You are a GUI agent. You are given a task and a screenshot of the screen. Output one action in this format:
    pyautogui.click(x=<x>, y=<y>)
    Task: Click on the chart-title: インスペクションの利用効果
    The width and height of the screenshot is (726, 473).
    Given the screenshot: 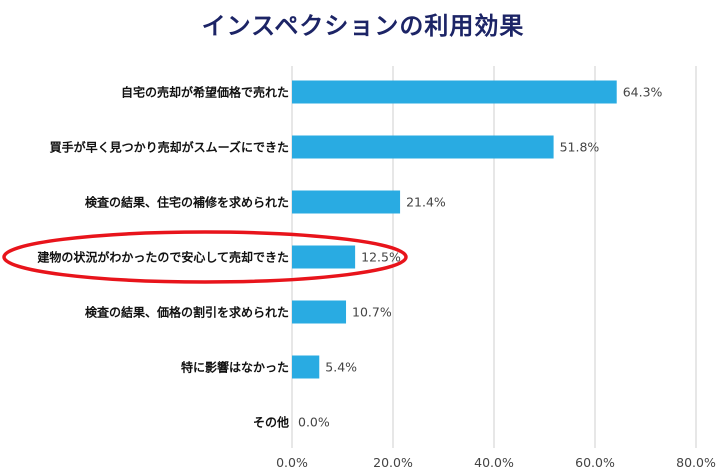 What is the action you would take?
    pyautogui.click(x=363, y=26)
    